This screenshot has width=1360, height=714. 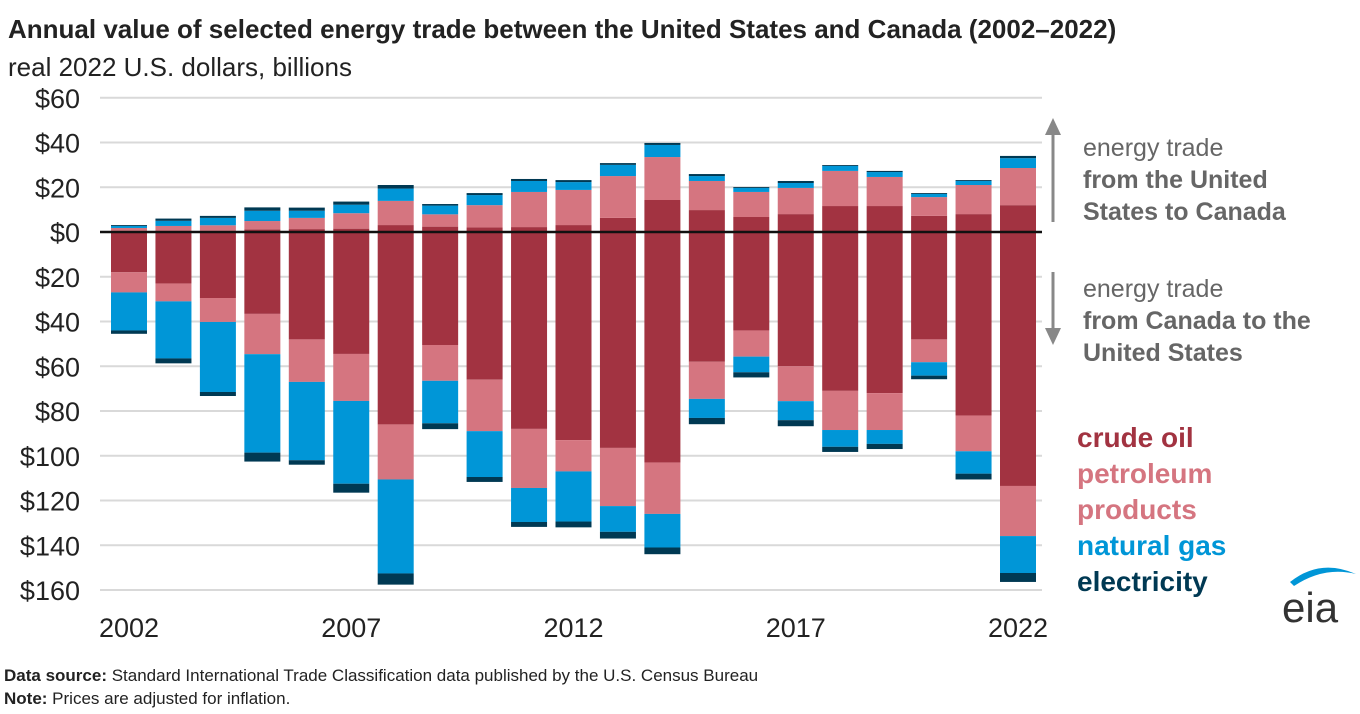 What do you see at coordinates (706, 421) in the screenshot?
I see `bar-electricity-import-2015` at bounding box center [706, 421].